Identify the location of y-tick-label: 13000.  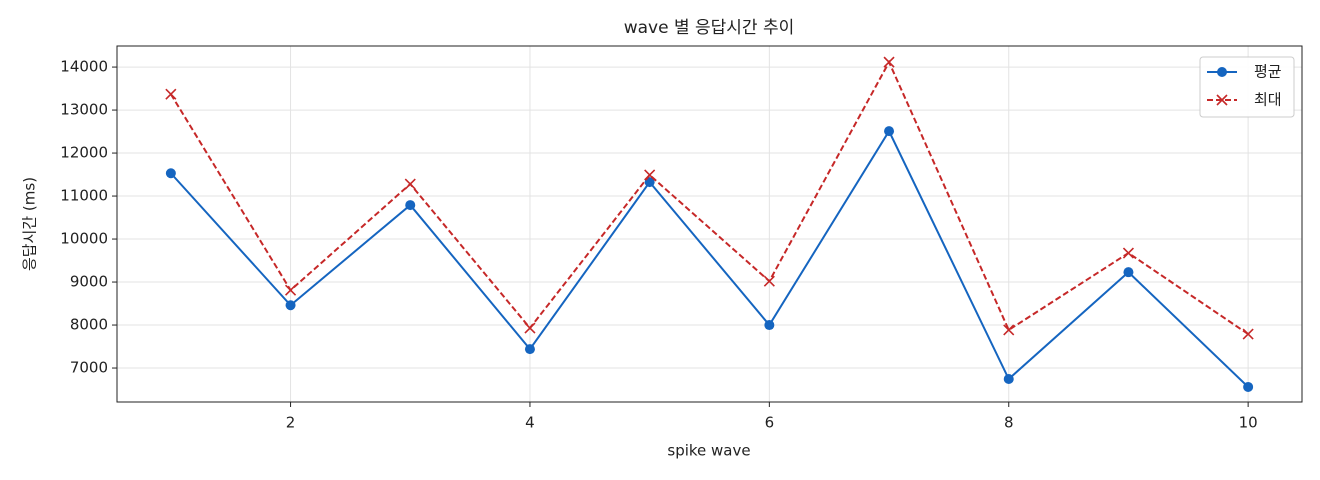
(84, 110).